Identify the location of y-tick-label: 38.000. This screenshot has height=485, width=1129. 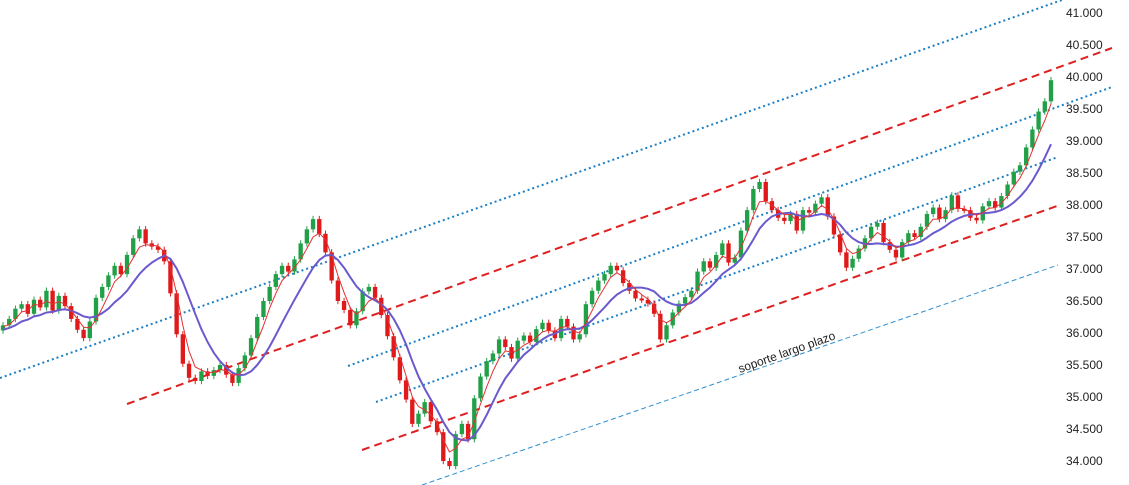
(1084, 205).